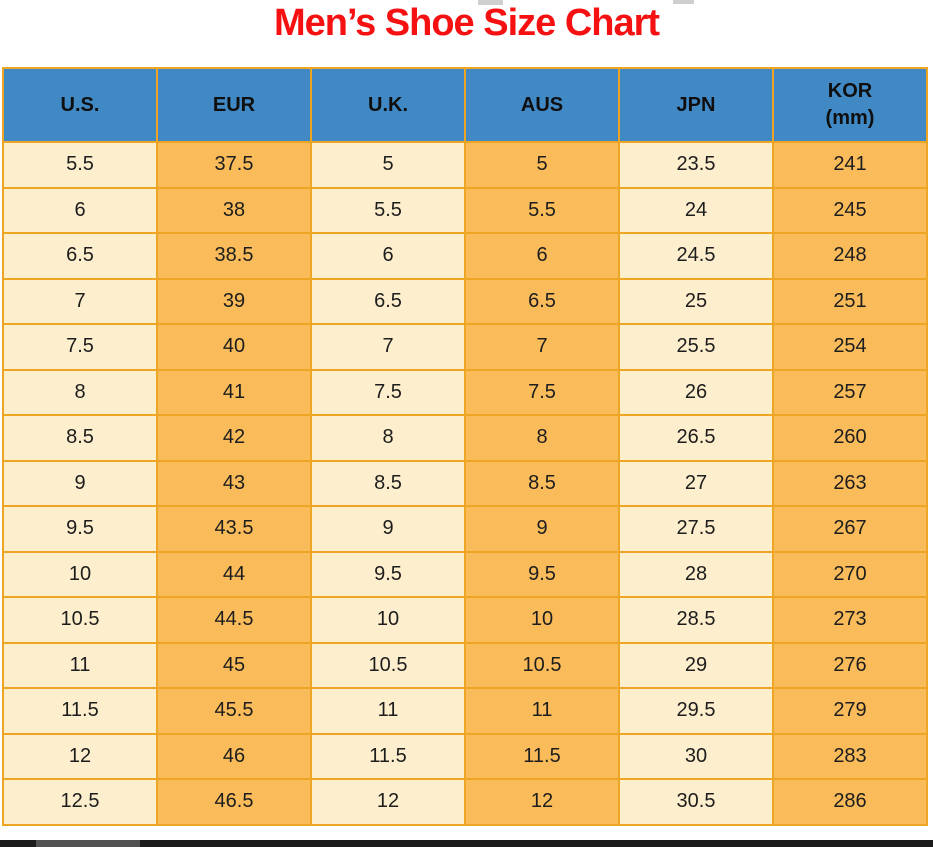  I want to click on table-cell: 44, so click(234, 574).